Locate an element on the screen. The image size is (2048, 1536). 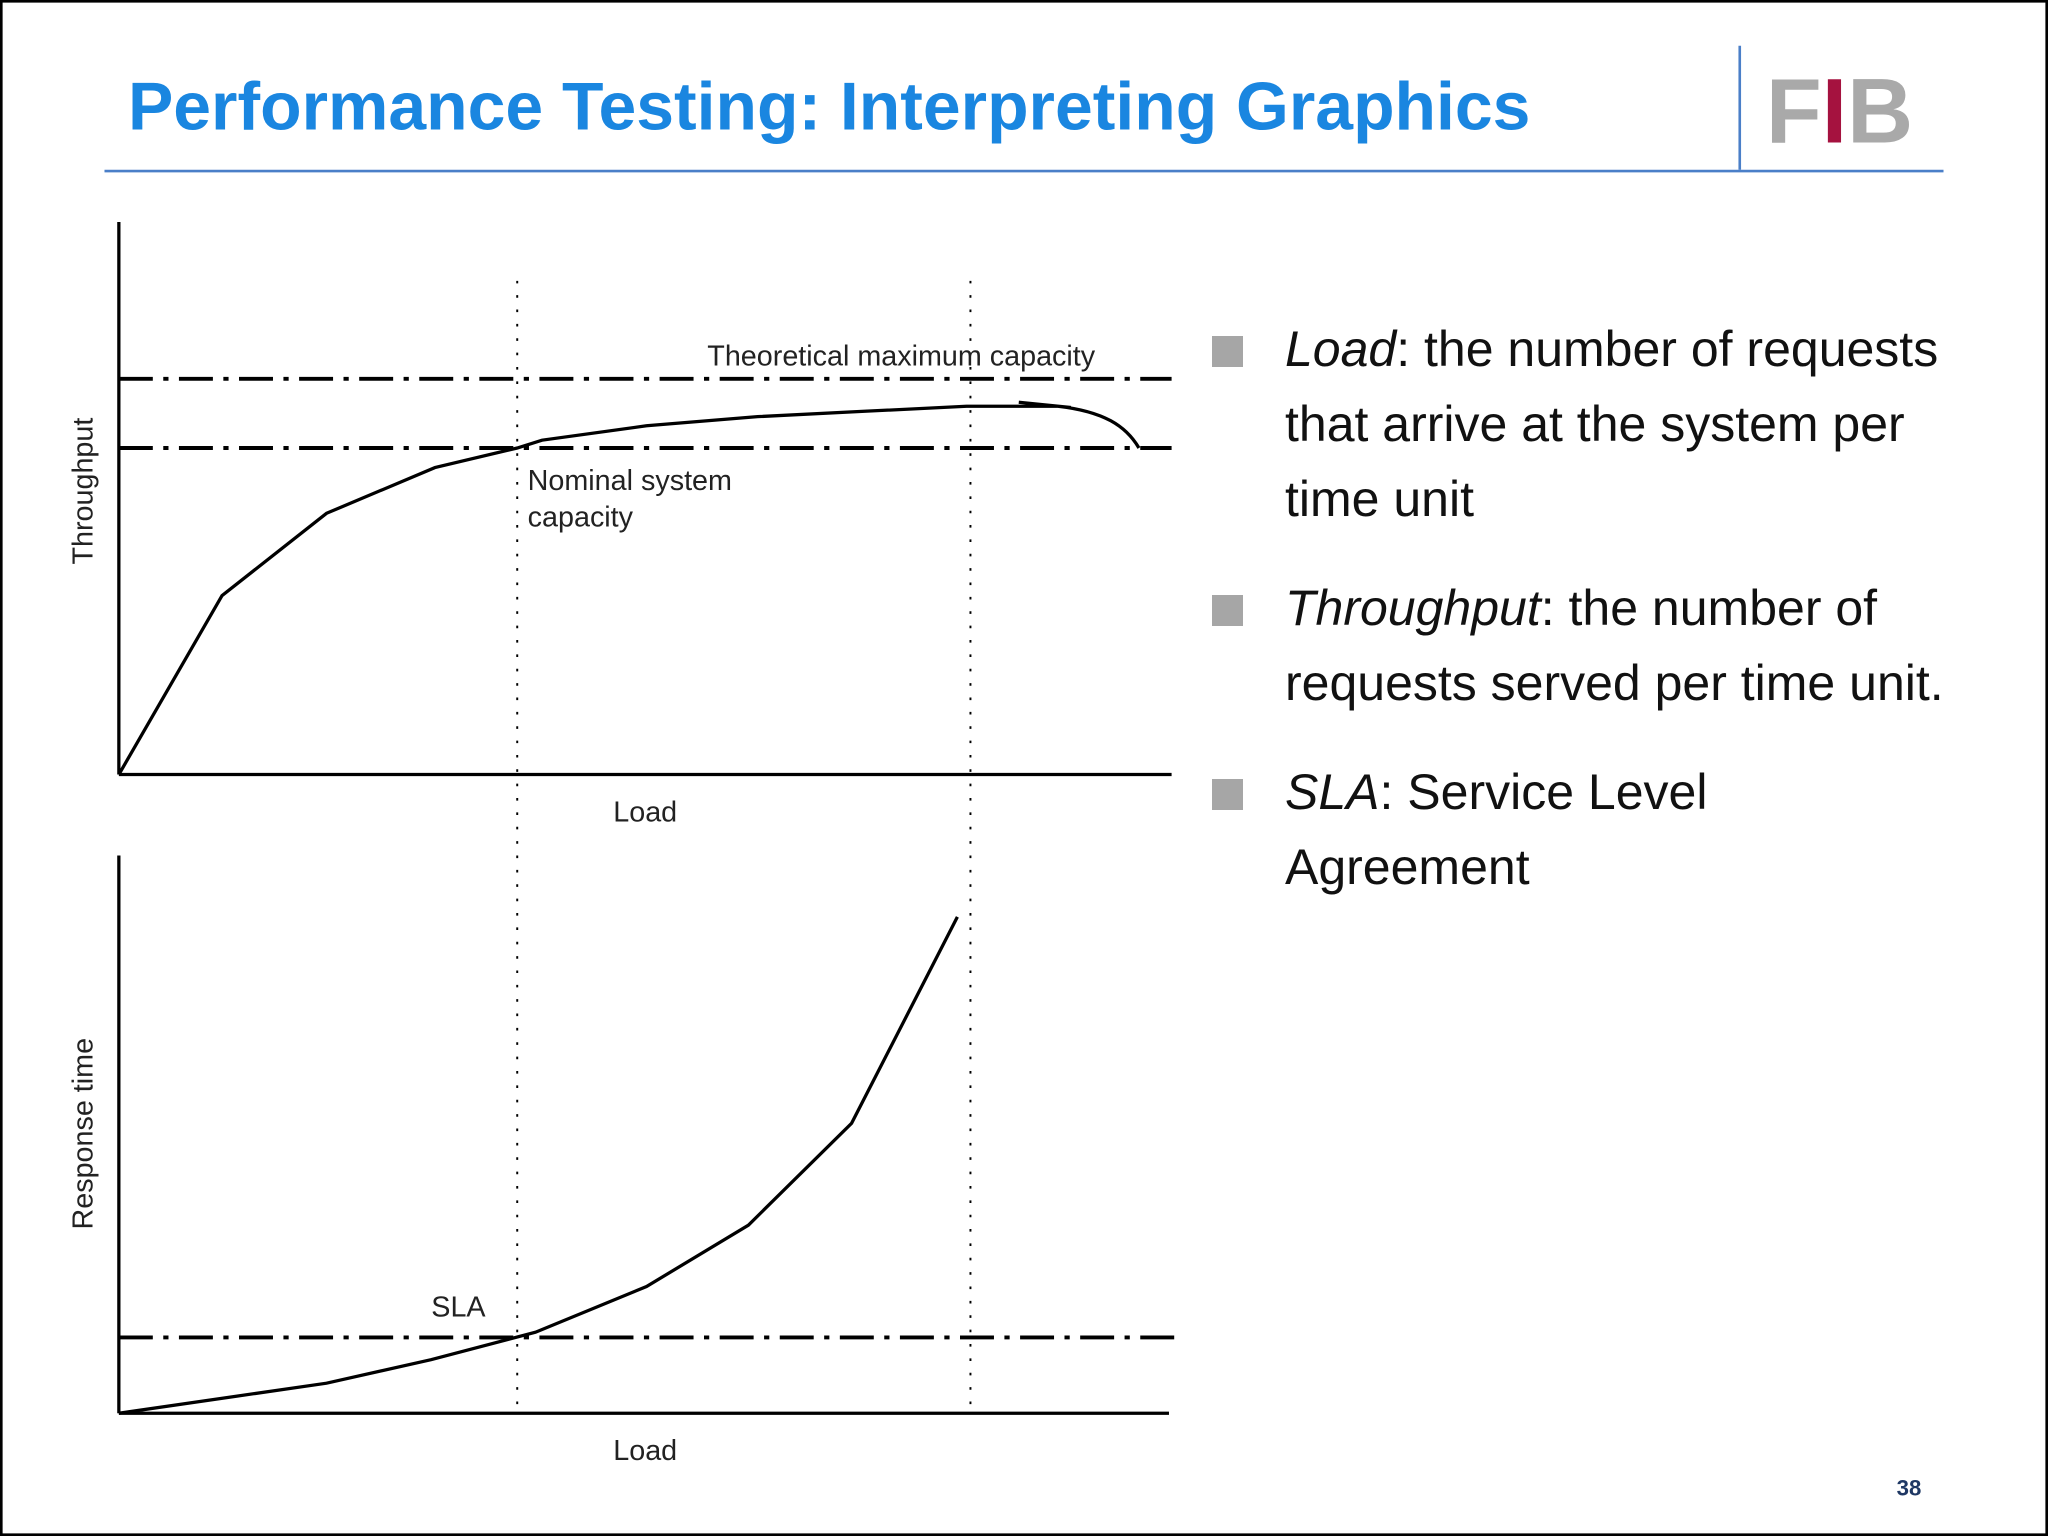
bullet: SLA: Service Level Agreement is located at coordinates (1580, 830).